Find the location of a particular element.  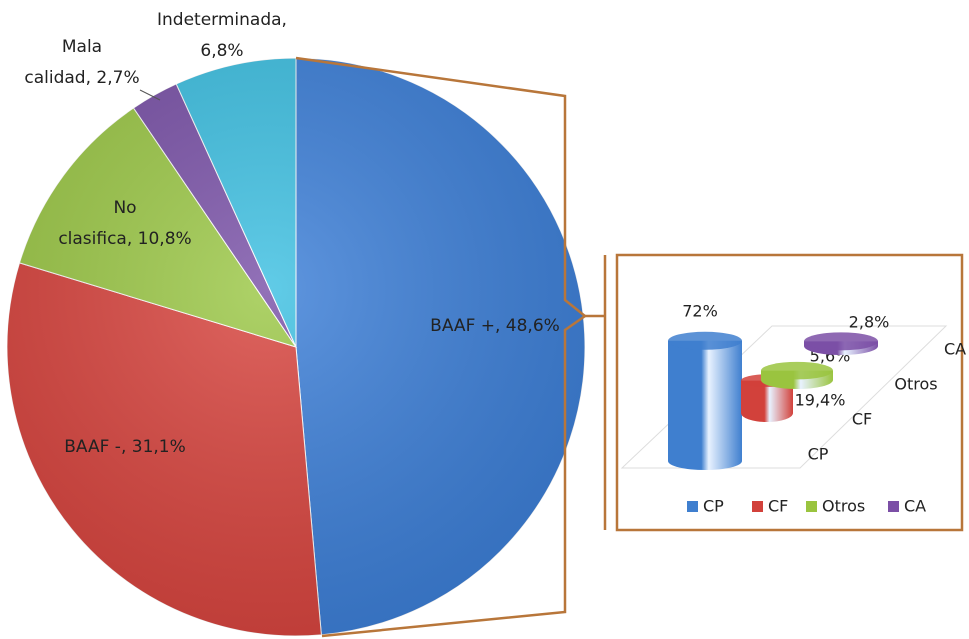

data-label: 2,8% is located at coordinates (869, 322).